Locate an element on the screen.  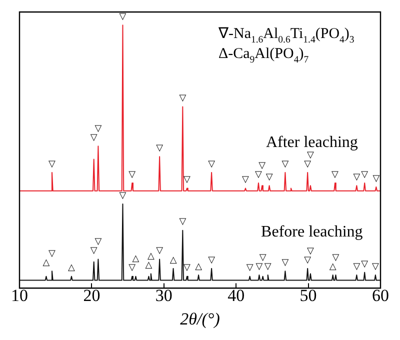
x-tick-label: 40 is located at coordinates (236, 295).